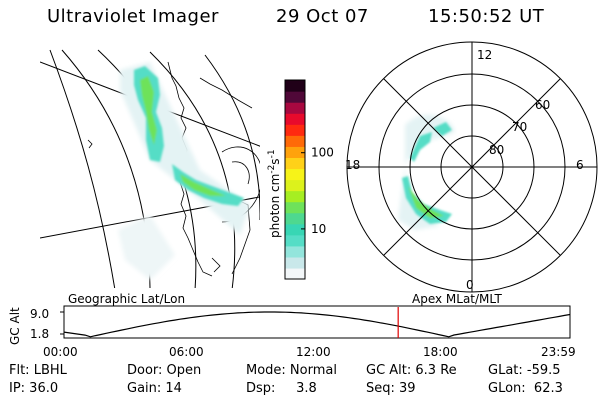 This screenshot has width=600, height=400. Describe the element at coordinates (391, 388) in the screenshot. I see `info-seq: Seq: 39` at that location.